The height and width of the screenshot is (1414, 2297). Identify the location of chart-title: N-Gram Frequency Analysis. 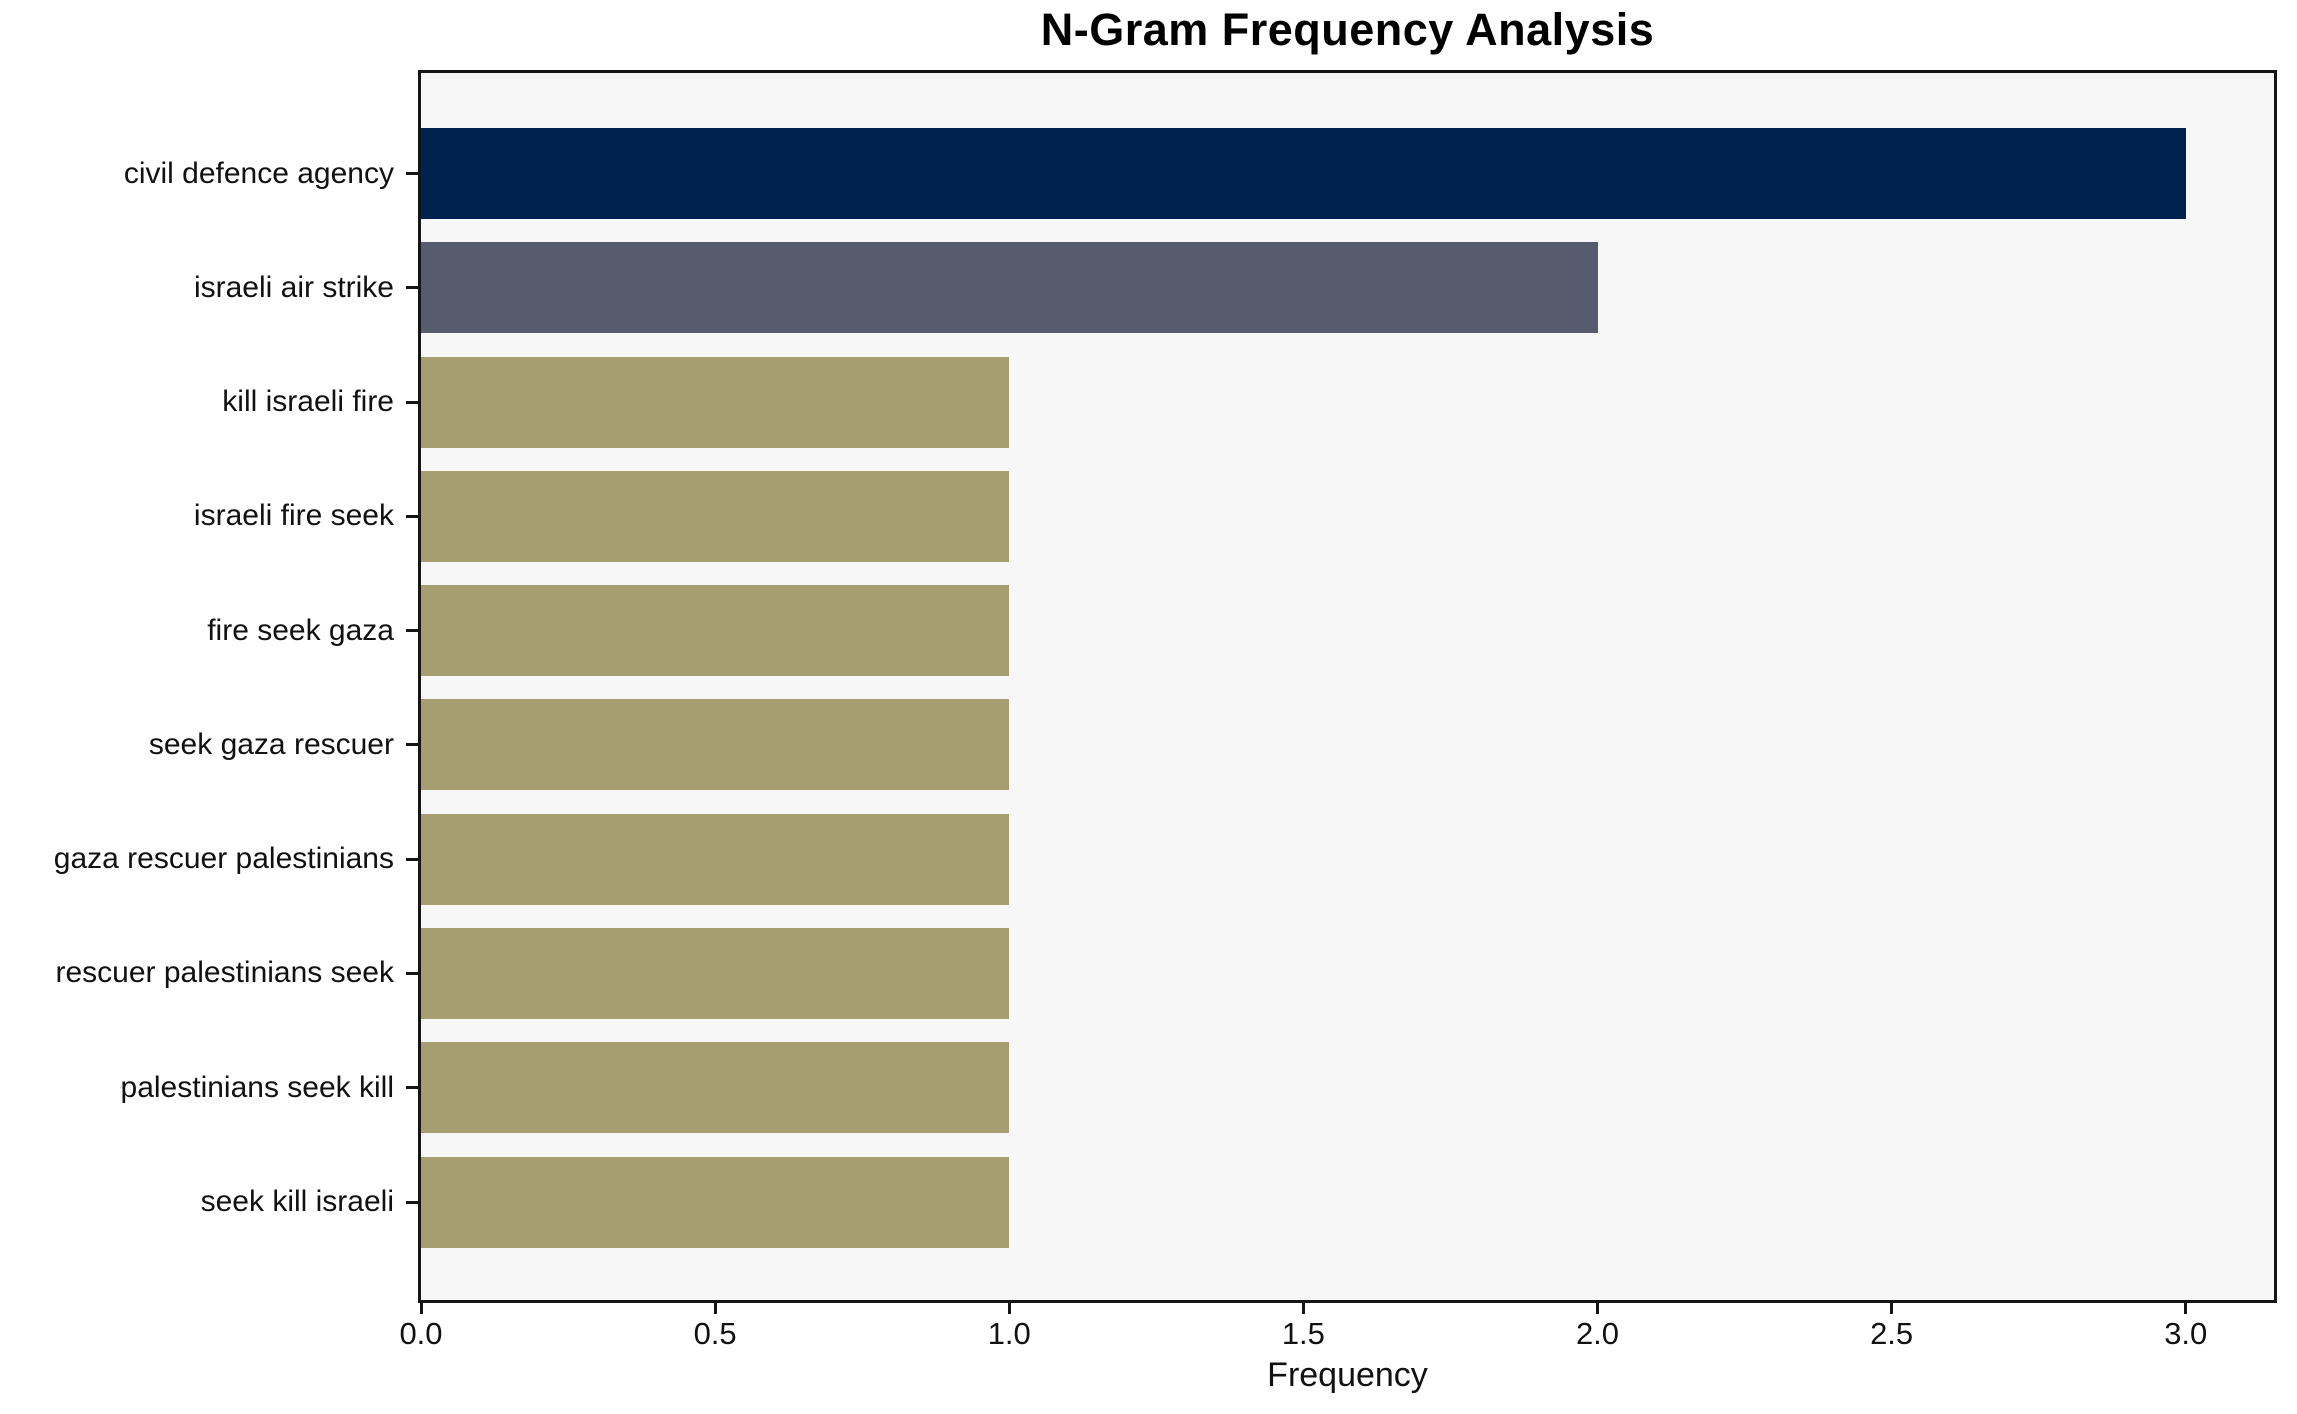
(1347, 29).